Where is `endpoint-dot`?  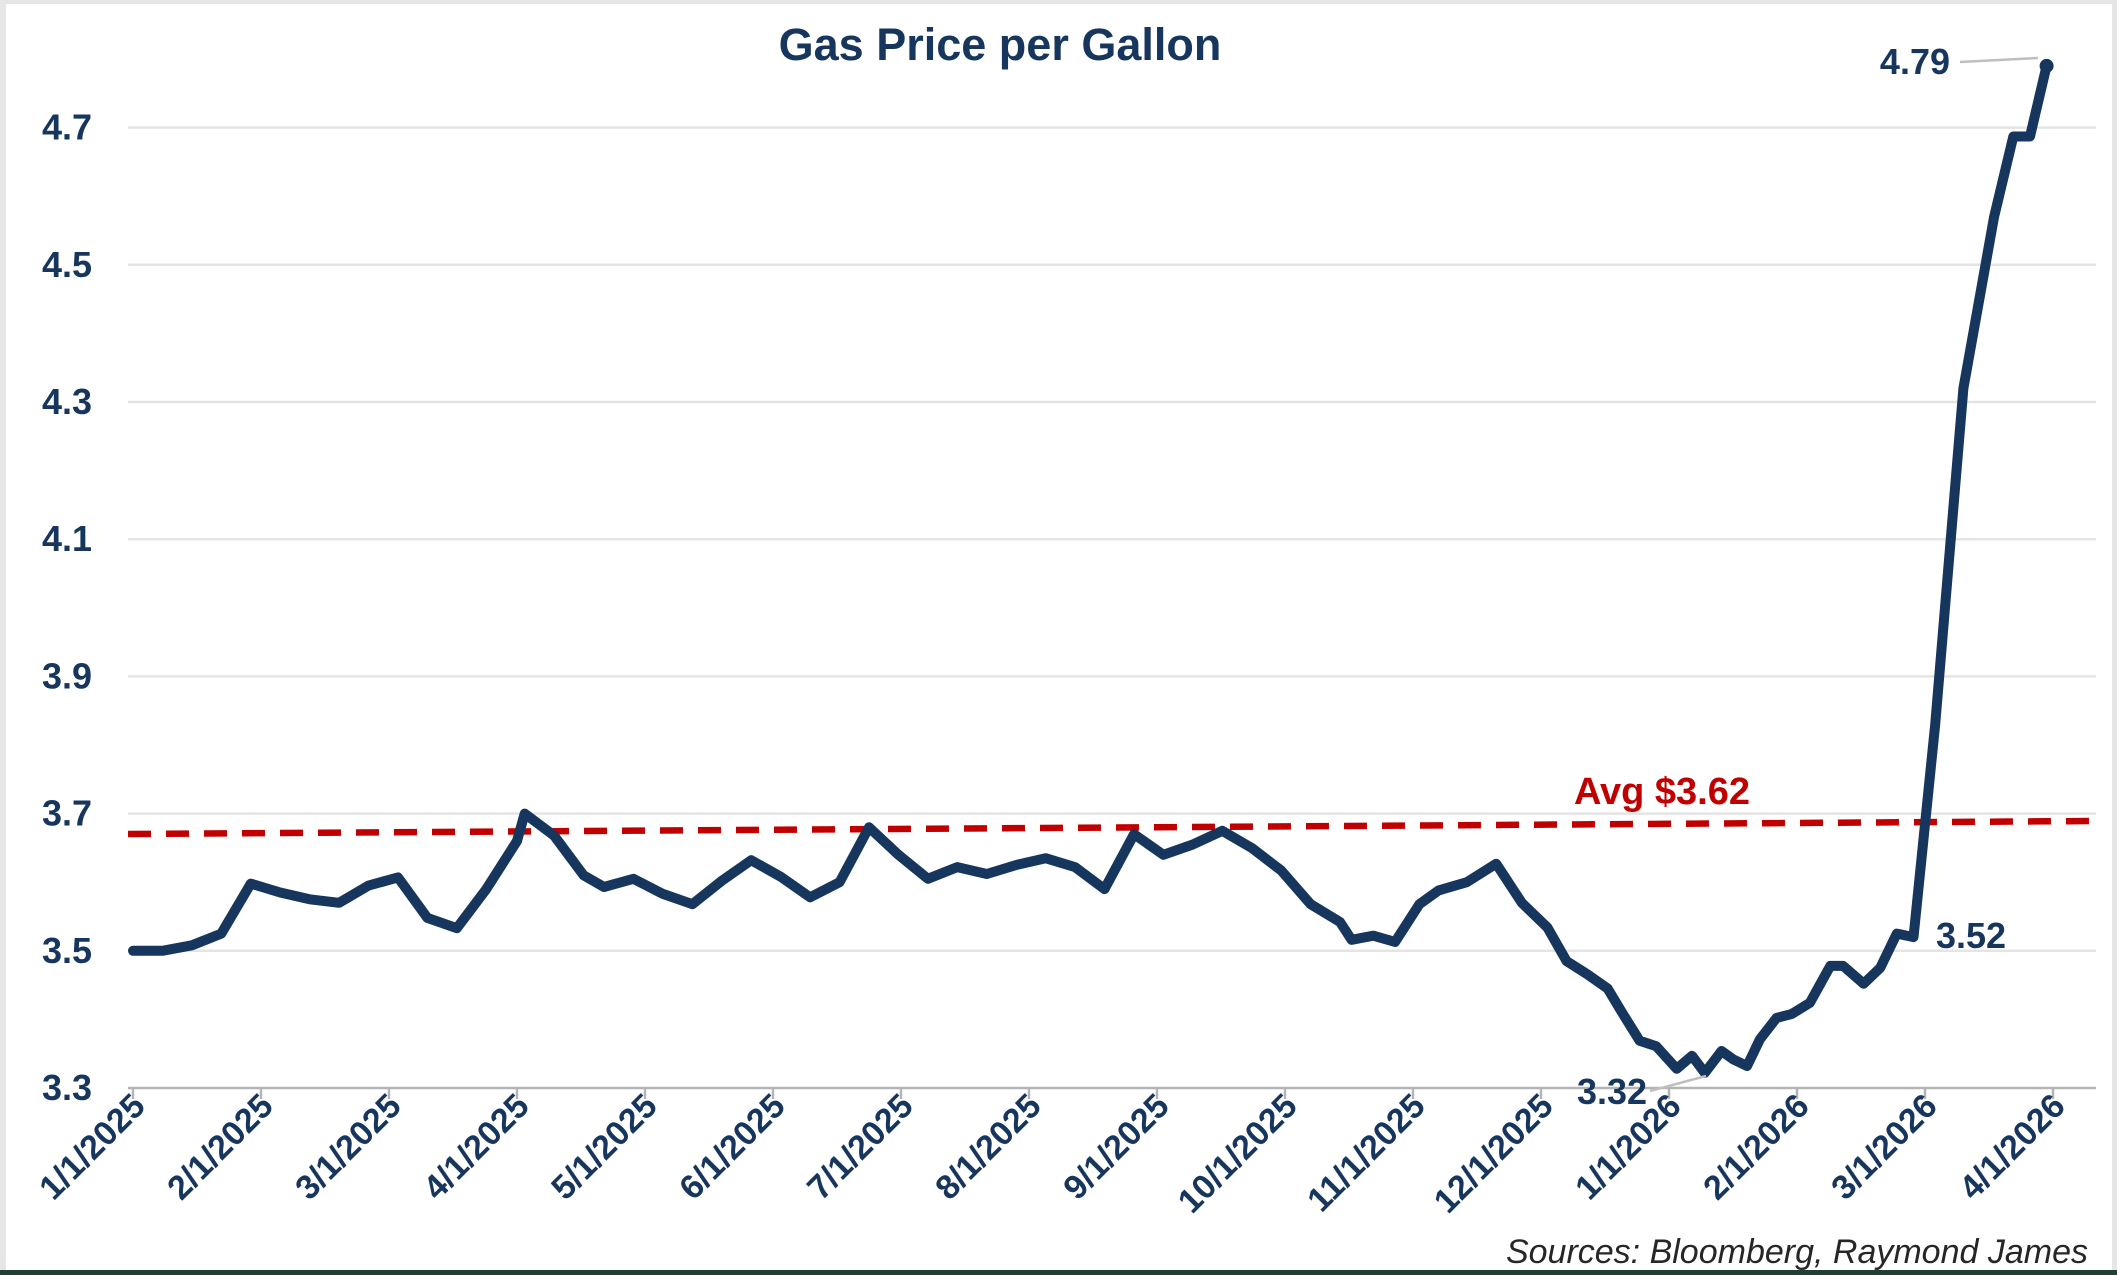
endpoint-dot is located at coordinates (2046, 65).